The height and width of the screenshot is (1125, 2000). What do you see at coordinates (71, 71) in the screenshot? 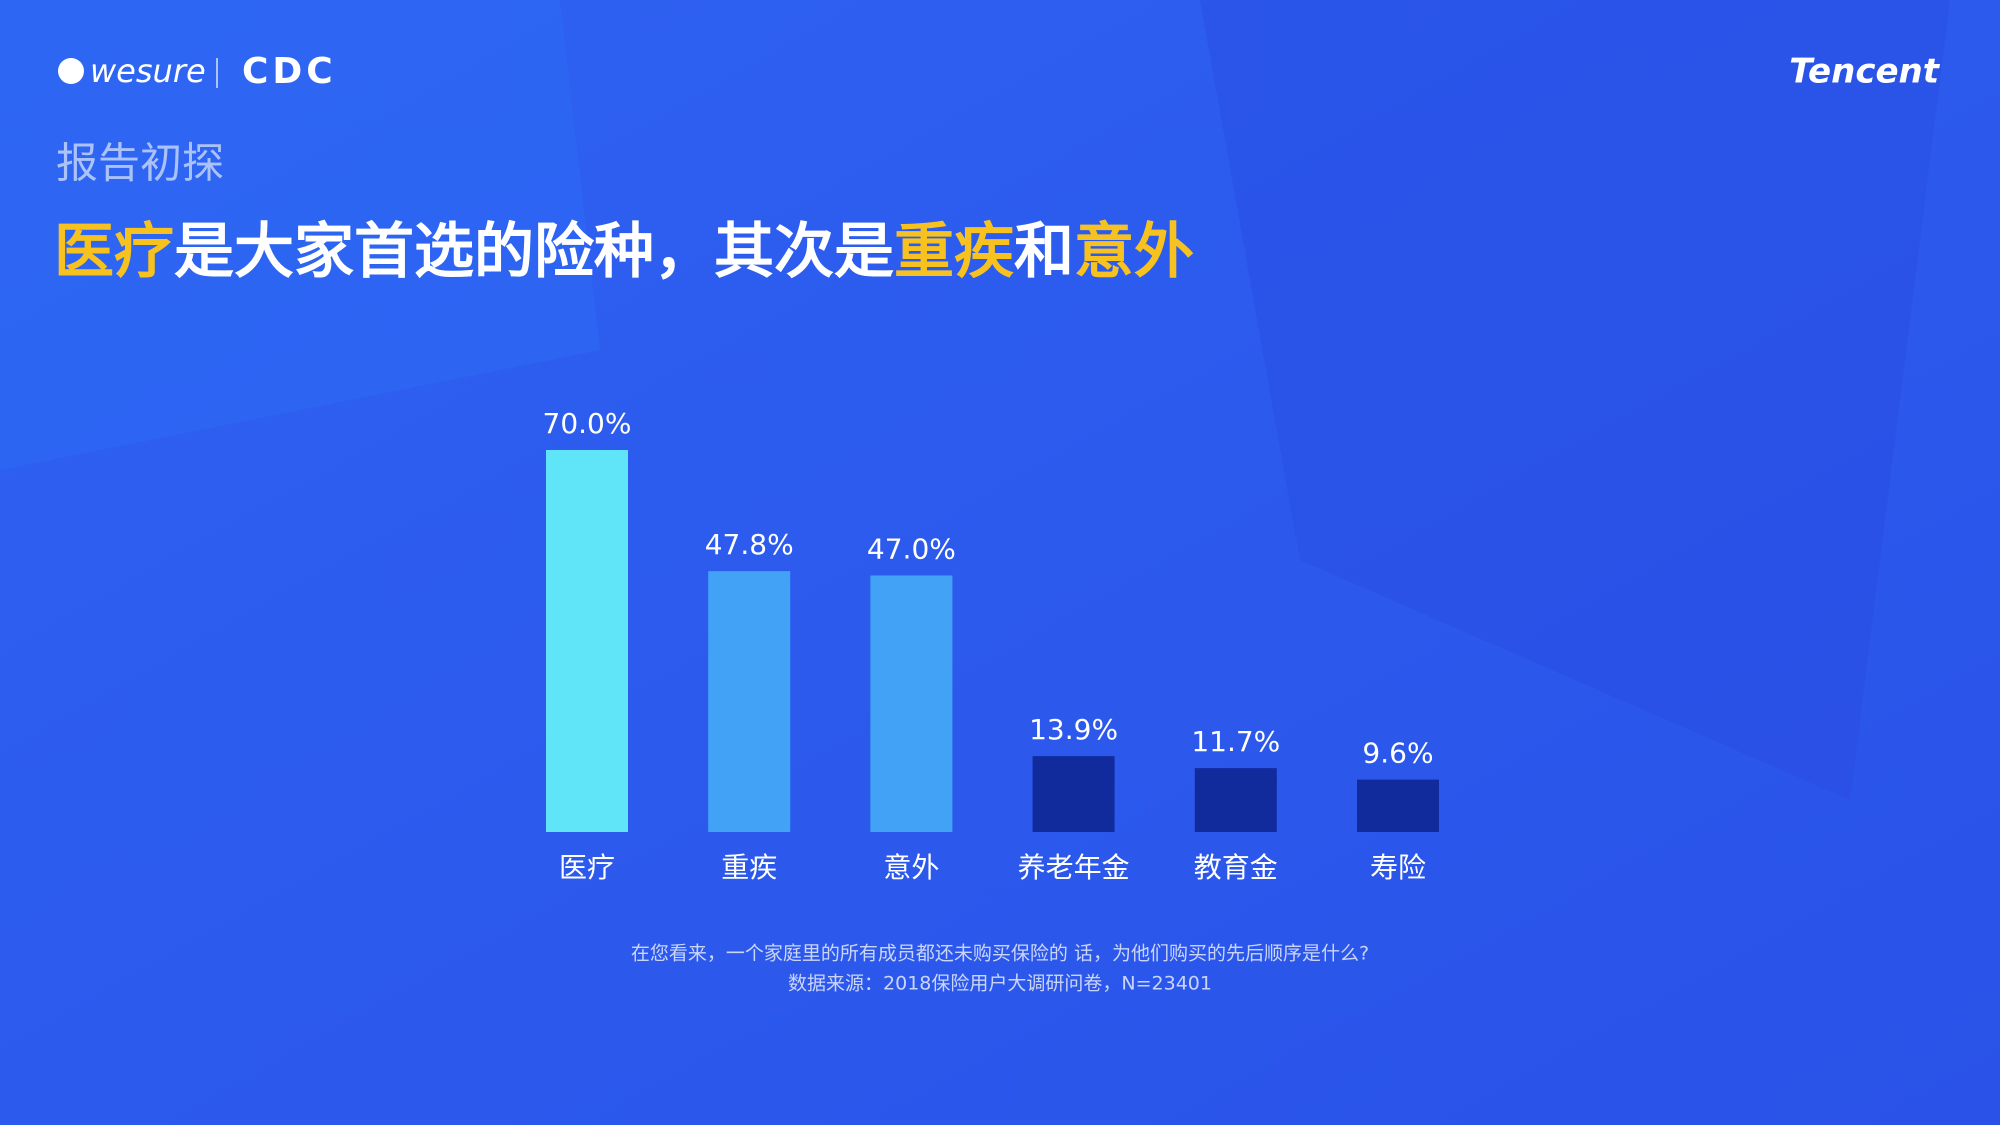
I see `logo-icon` at bounding box center [71, 71].